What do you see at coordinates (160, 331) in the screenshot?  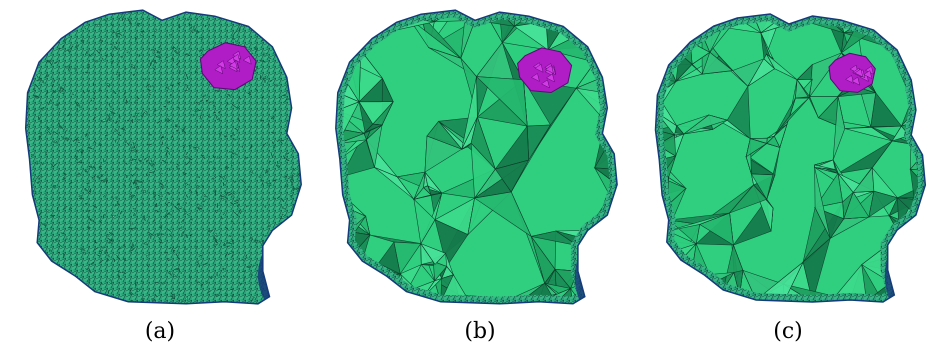 I see `caption-a: (a)` at bounding box center [160, 331].